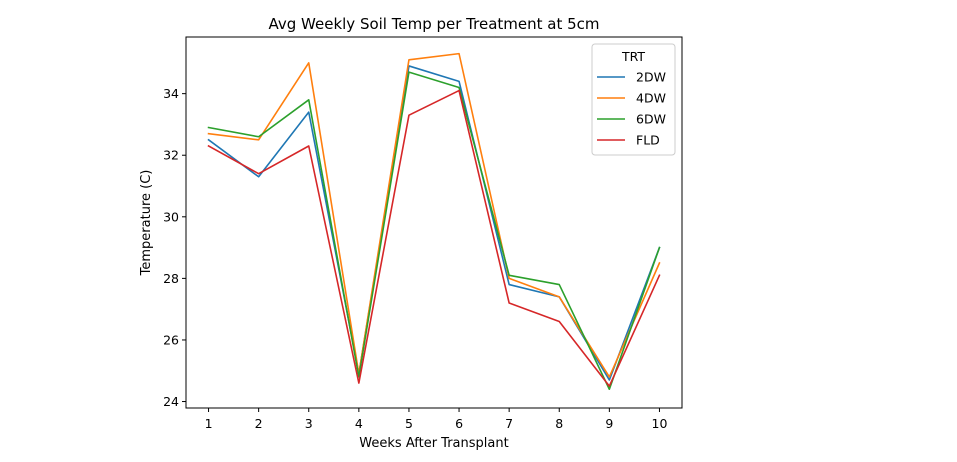  I want to click on legend-label-fld: FLD, so click(648, 140).